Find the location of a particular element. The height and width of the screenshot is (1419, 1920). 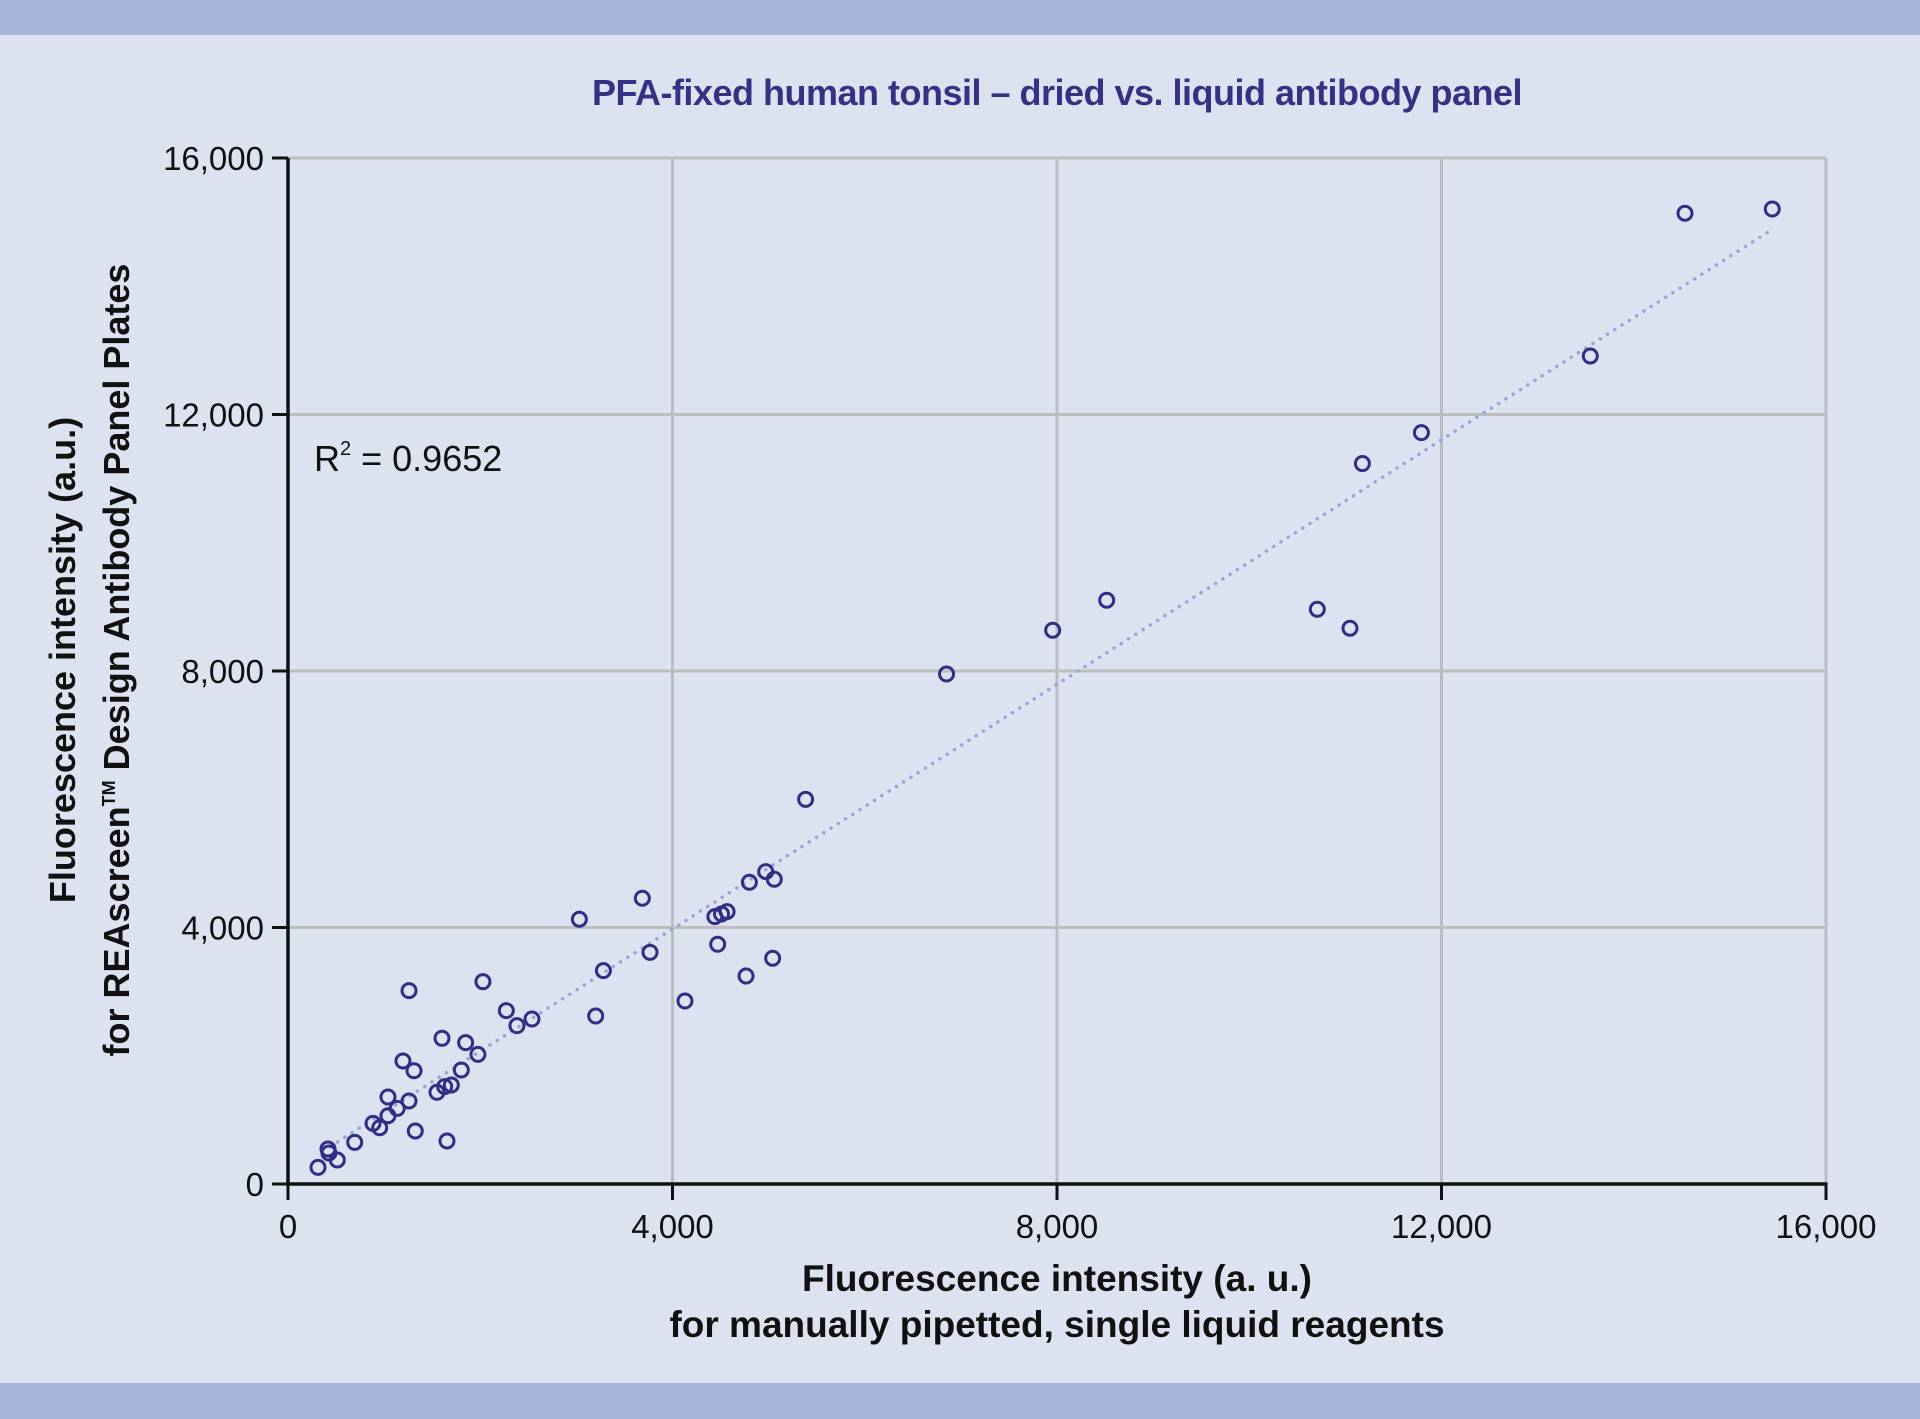

x-tick-label: 4,000 is located at coordinates (672, 1226).